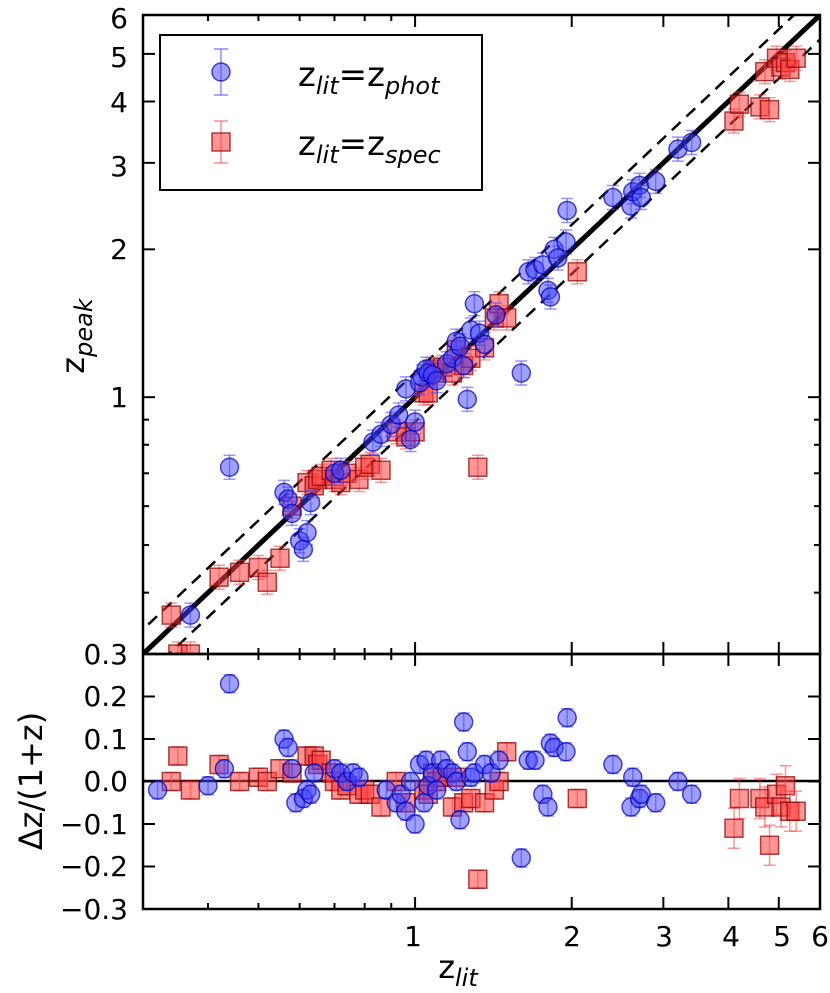 Image resolution: width=830 pixels, height=993 pixels. What do you see at coordinates (119, 166) in the screenshot?
I see `main-y-tick-label: 3` at bounding box center [119, 166].